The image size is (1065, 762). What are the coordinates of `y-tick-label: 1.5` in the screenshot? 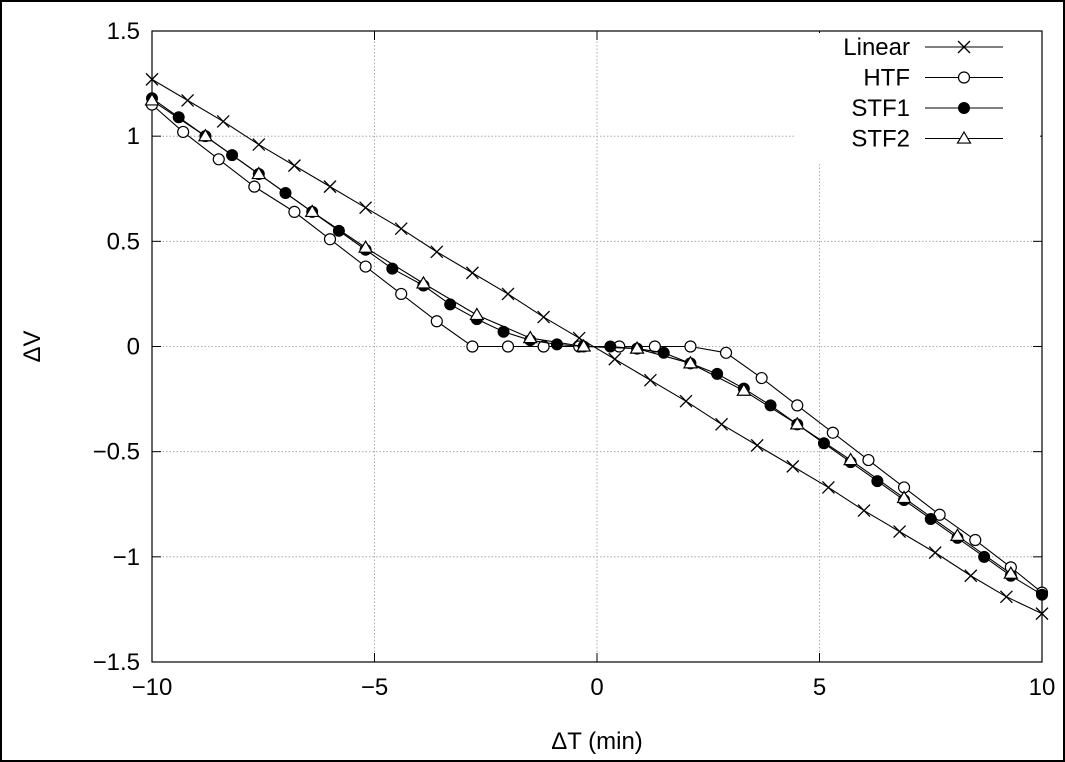 It's located at (123, 31).